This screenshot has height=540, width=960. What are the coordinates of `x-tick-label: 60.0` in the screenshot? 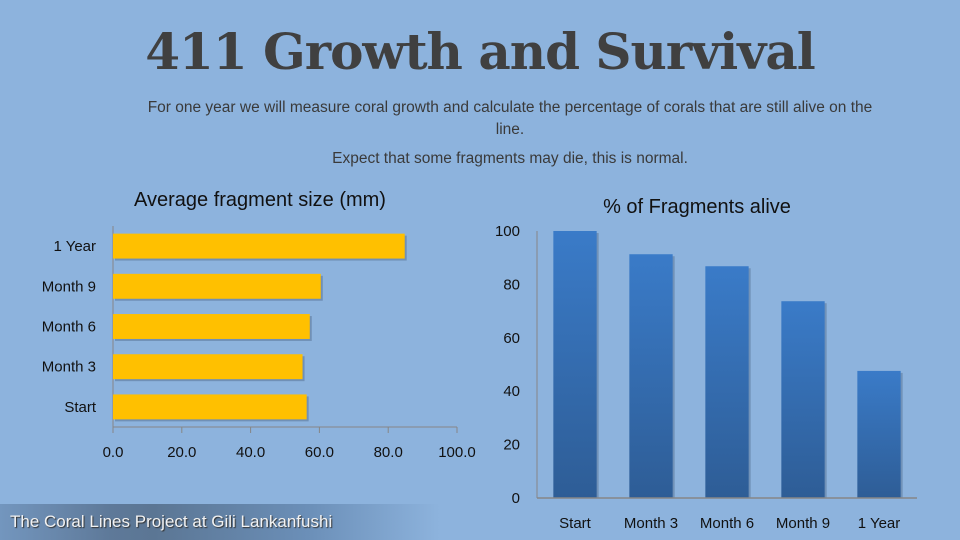 It's located at (319, 452).